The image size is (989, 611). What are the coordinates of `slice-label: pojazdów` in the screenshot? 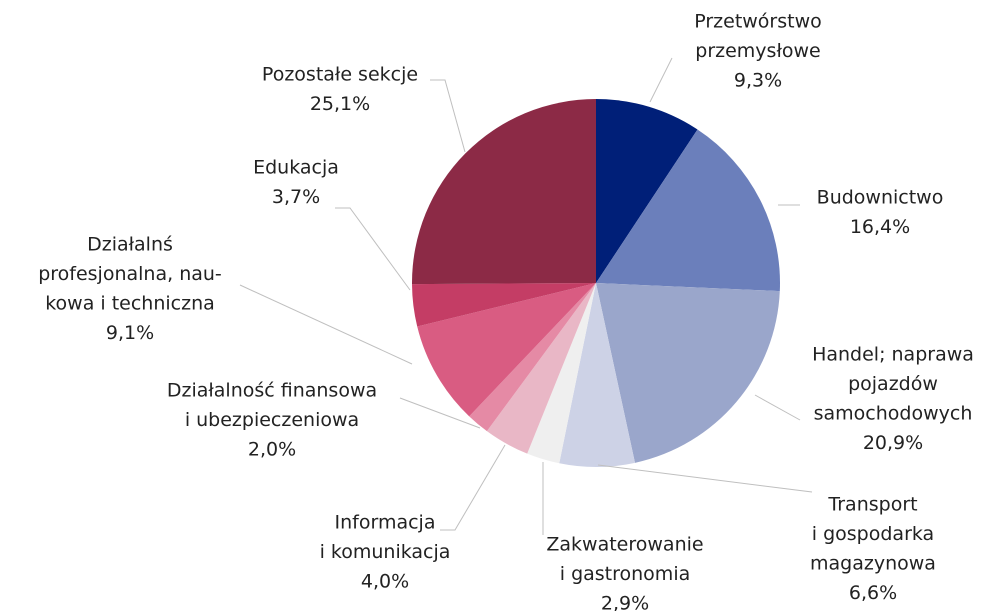 It's located at (893, 384).